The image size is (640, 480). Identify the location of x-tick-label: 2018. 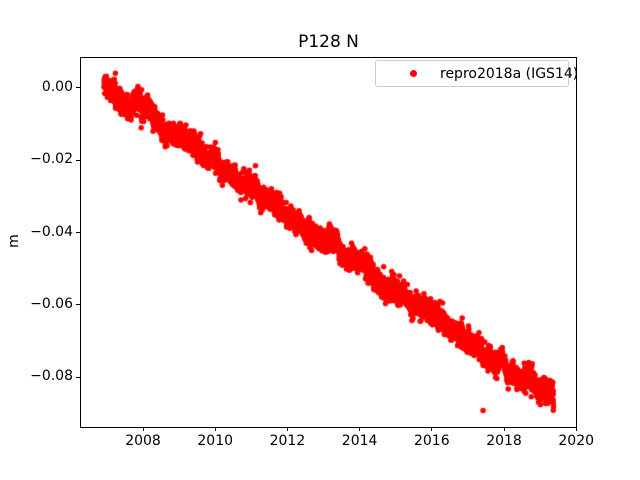
(504, 441).